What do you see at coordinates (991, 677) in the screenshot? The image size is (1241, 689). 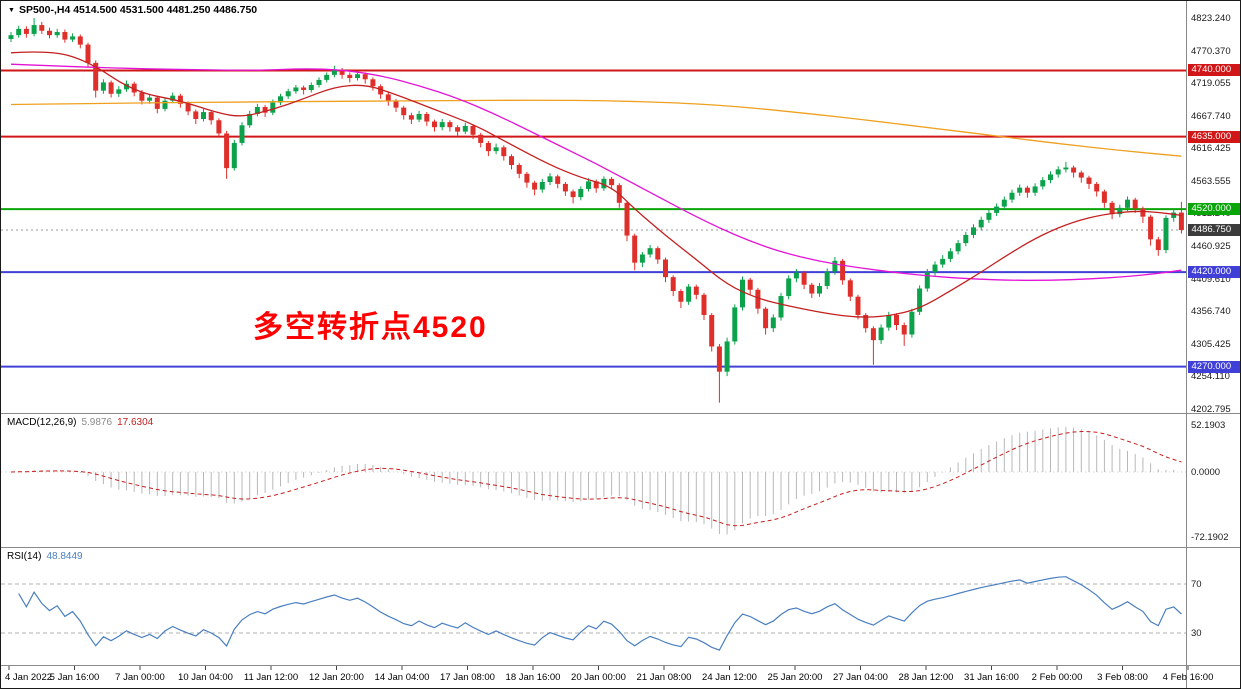 I see `time-axis-label: 31 Jan 16:00` at bounding box center [991, 677].